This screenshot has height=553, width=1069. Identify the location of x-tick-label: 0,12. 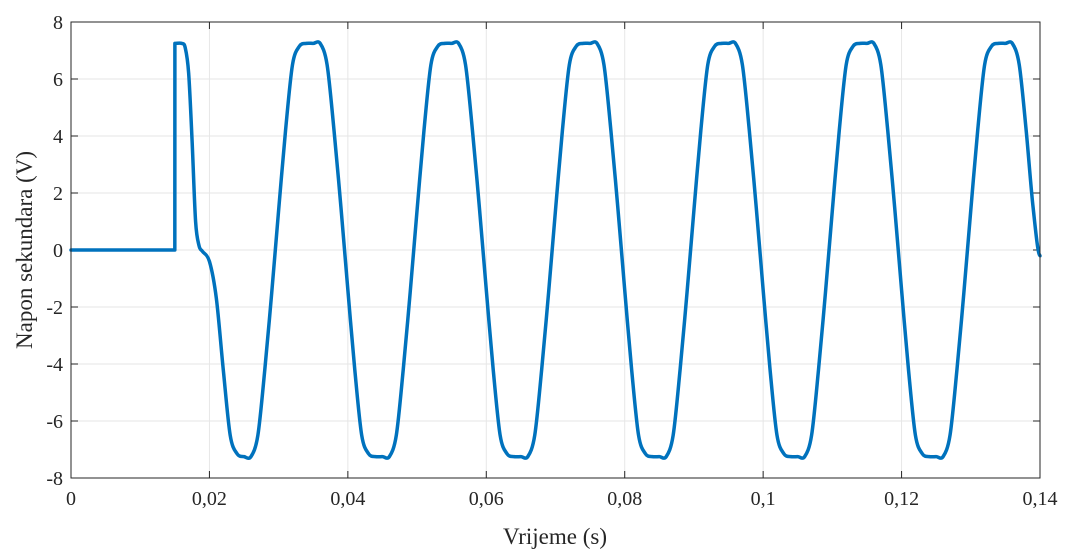
(901, 499).